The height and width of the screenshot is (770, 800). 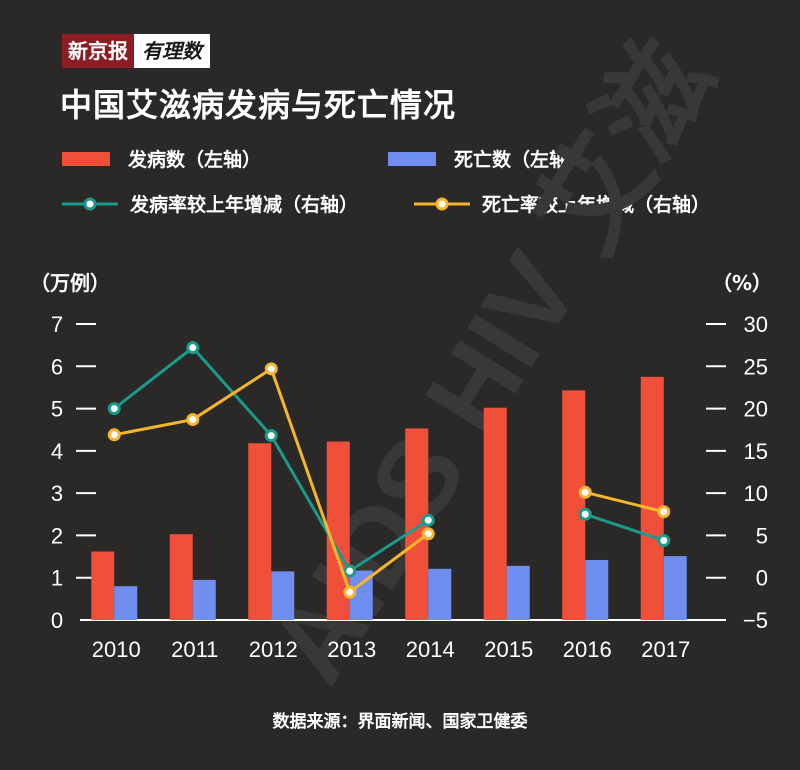 I want to click on left-axis-tick-label: 7, so click(x=57, y=324).